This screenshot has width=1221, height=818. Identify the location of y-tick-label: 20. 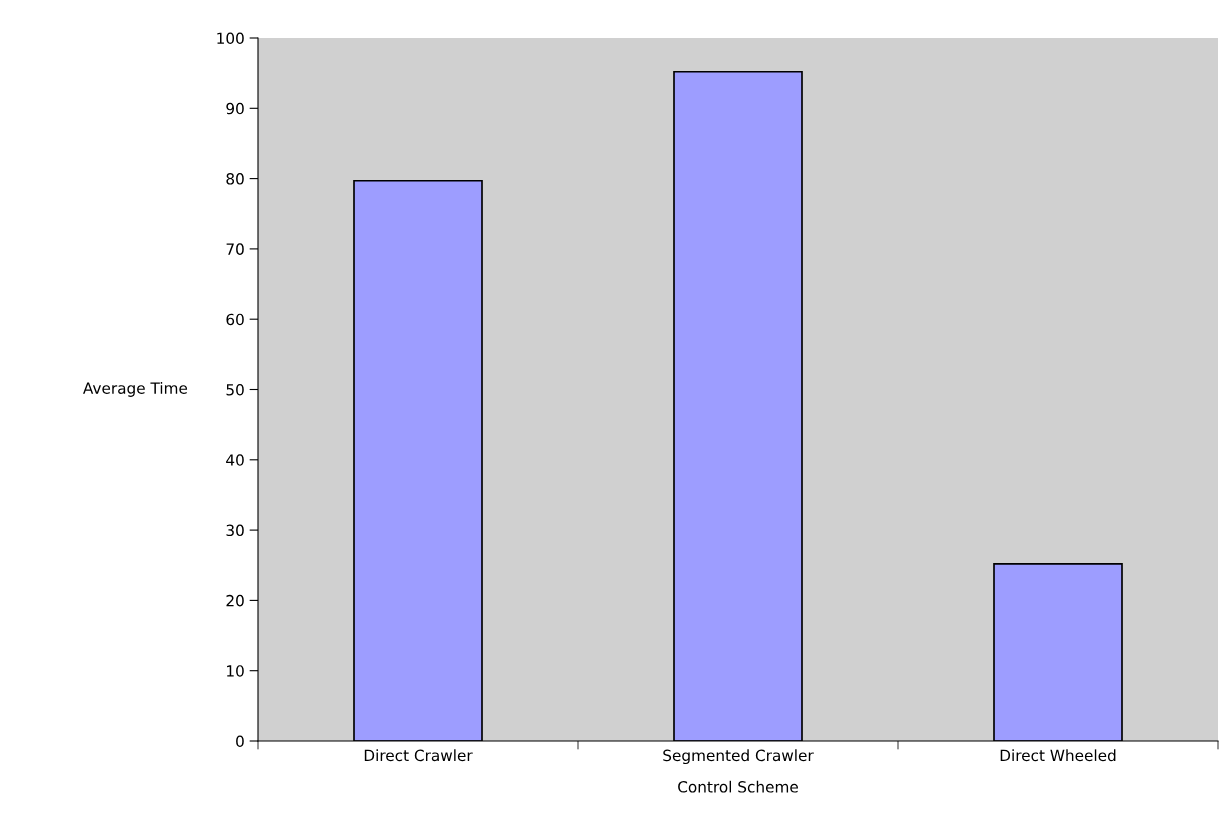
(235, 600).